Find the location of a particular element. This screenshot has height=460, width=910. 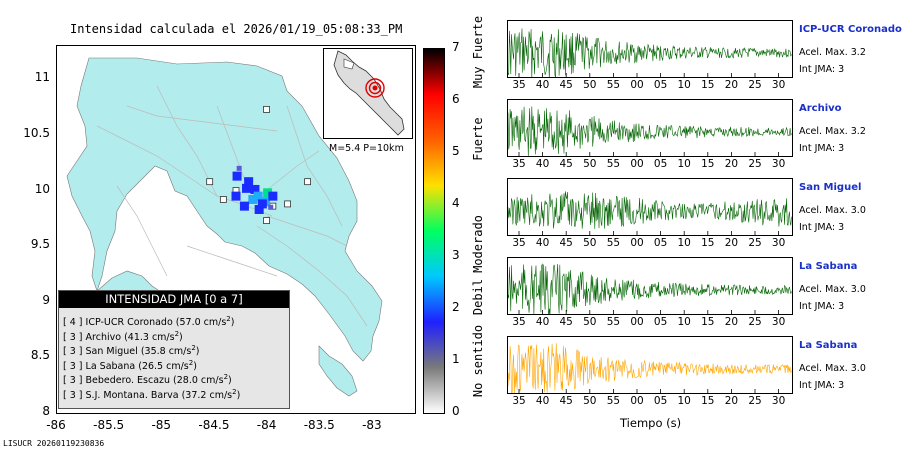

time-tick-label: 15 is located at coordinates (708, 401).